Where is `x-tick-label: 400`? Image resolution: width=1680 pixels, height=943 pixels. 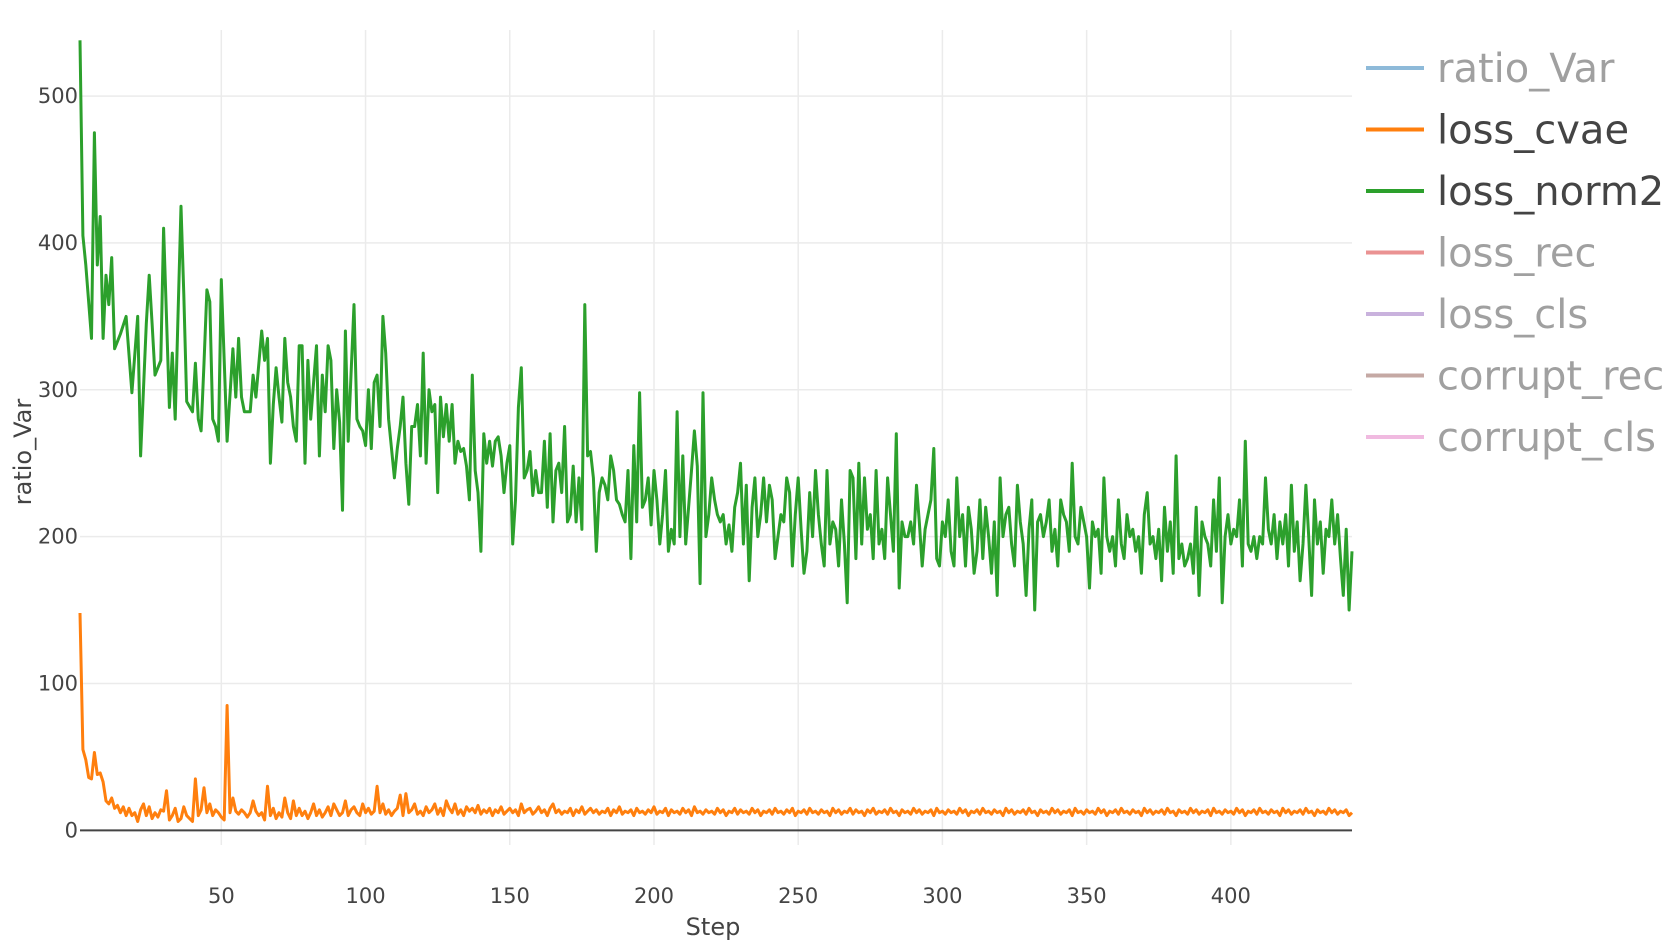
x-tick-label: 400 is located at coordinates (1231, 896).